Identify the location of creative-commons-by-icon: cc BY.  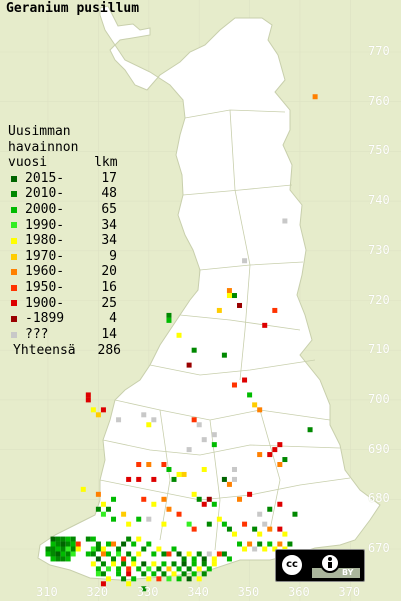
(320, 565).